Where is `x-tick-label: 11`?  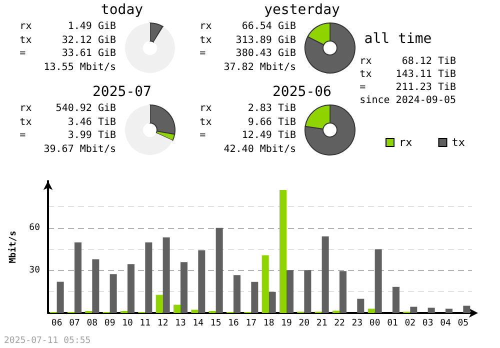 x-tick-label: 11 is located at coordinates (145, 323).